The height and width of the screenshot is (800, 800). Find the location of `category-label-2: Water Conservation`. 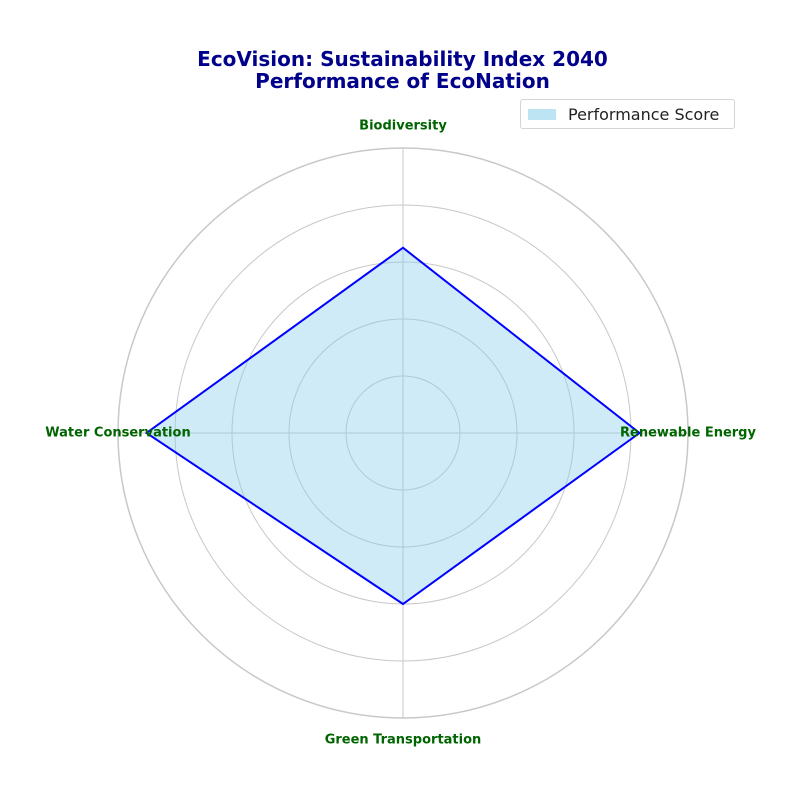

category-label-2: Water Conservation is located at coordinates (117, 433).